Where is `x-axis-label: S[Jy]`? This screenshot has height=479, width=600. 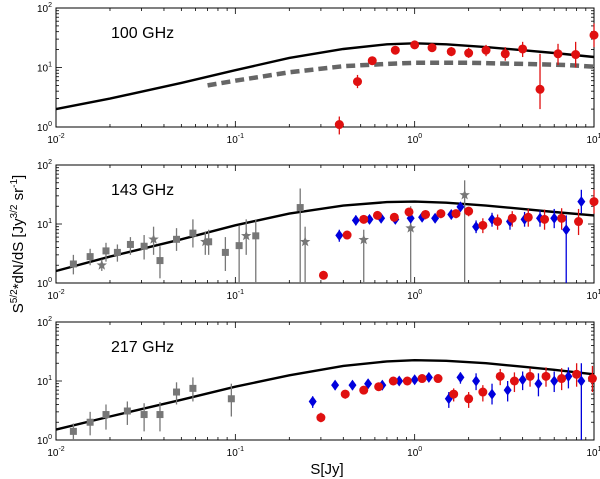 x-axis-label: S[Jy] is located at coordinates (326, 469).